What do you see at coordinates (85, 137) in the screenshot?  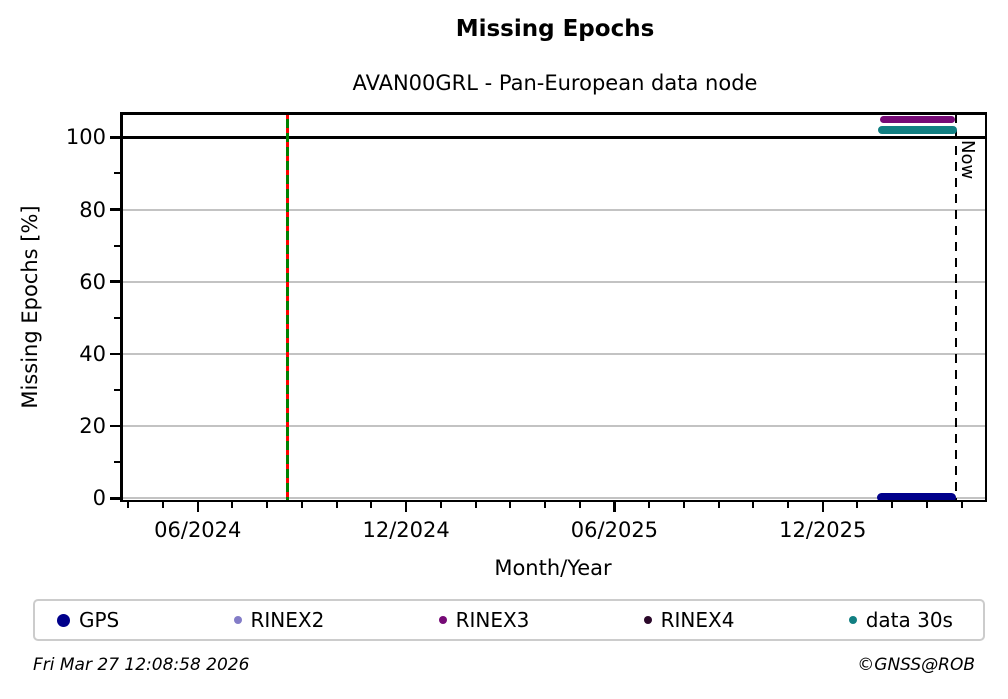 I see `y-tick-label: 100` at bounding box center [85, 137].